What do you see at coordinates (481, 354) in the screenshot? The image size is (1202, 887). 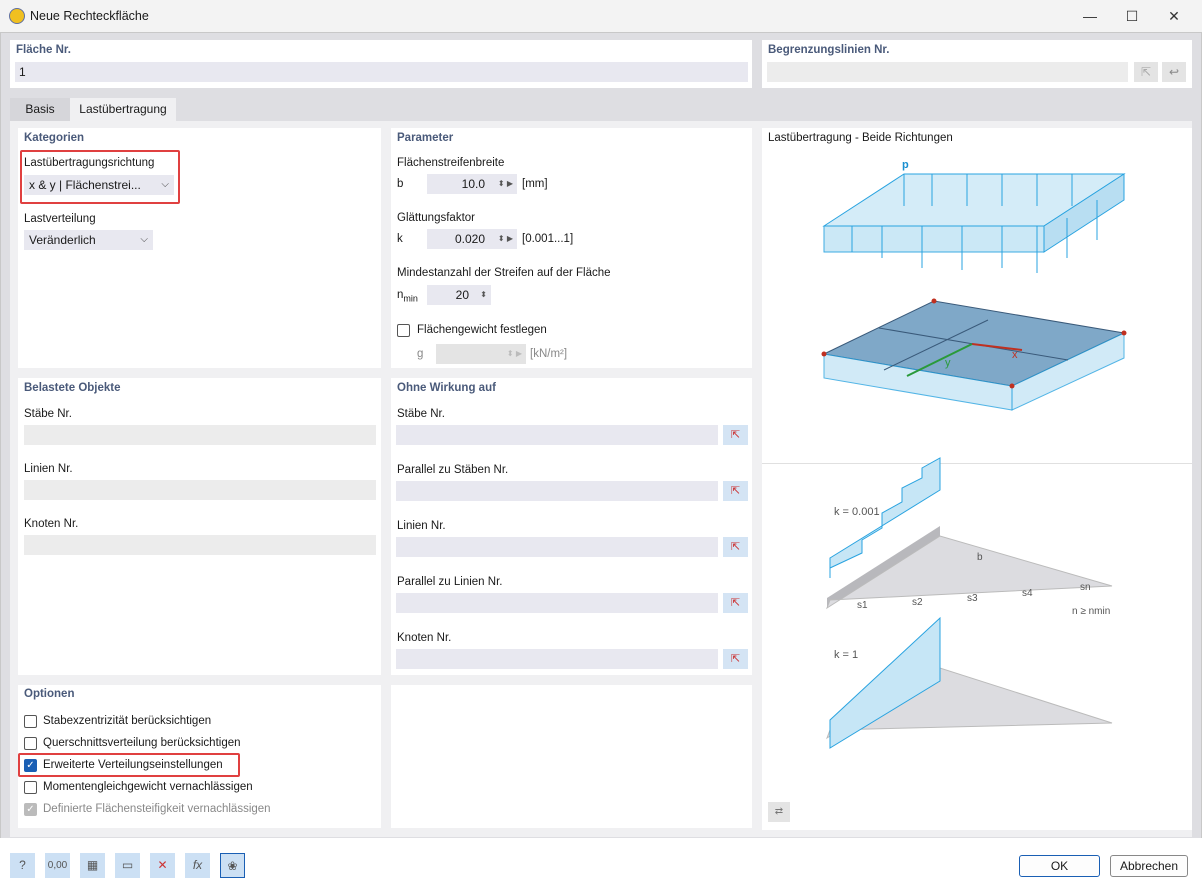 I see `g-spinbox: ⬍ ▶` at bounding box center [481, 354].